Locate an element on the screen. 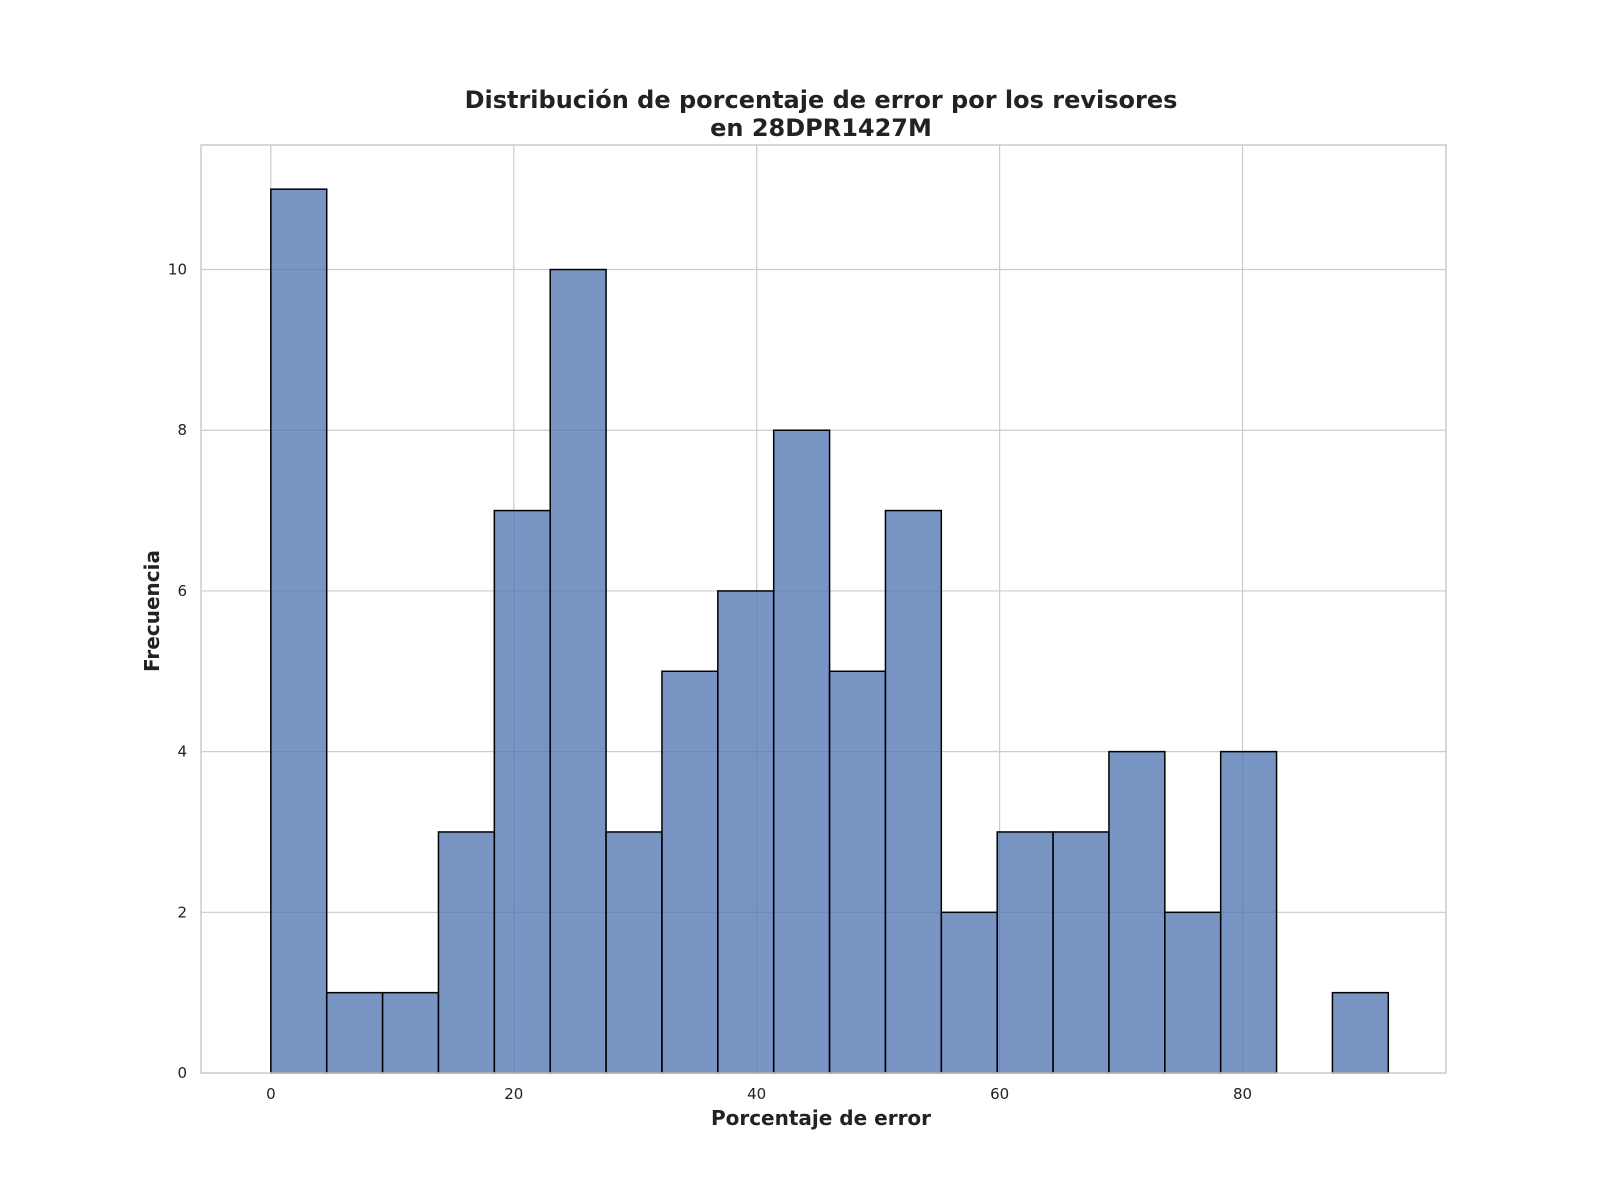 The height and width of the screenshot is (1200, 1600). x-tick-label: 40 is located at coordinates (756, 1094).